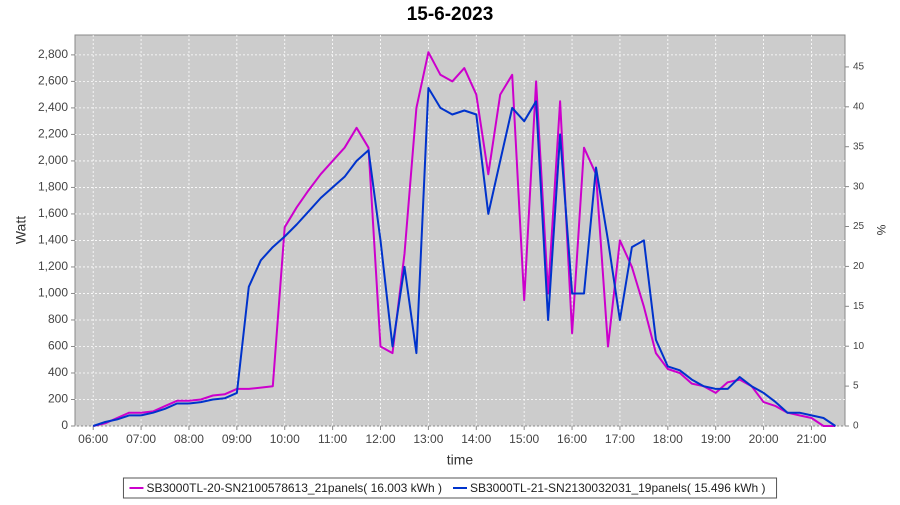 This screenshot has width=900, height=505. Describe the element at coordinates (189, 439) in the screenshot. I see `x-tick-label: 08:00` at that location.